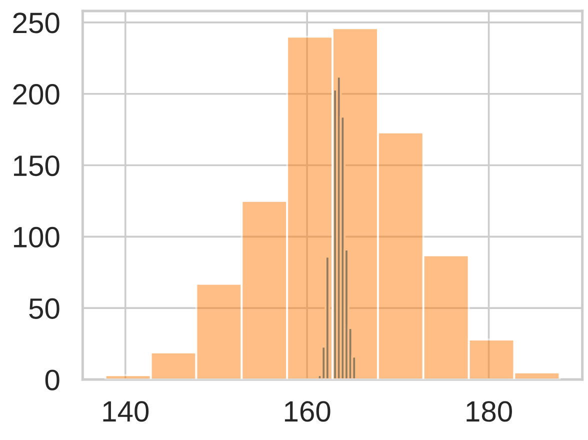 The height and width of the screenshot is (440, 588). Describe the element at coordinates (44, 308) in the screenshot. I see `y-tick-label: 50` at that location.